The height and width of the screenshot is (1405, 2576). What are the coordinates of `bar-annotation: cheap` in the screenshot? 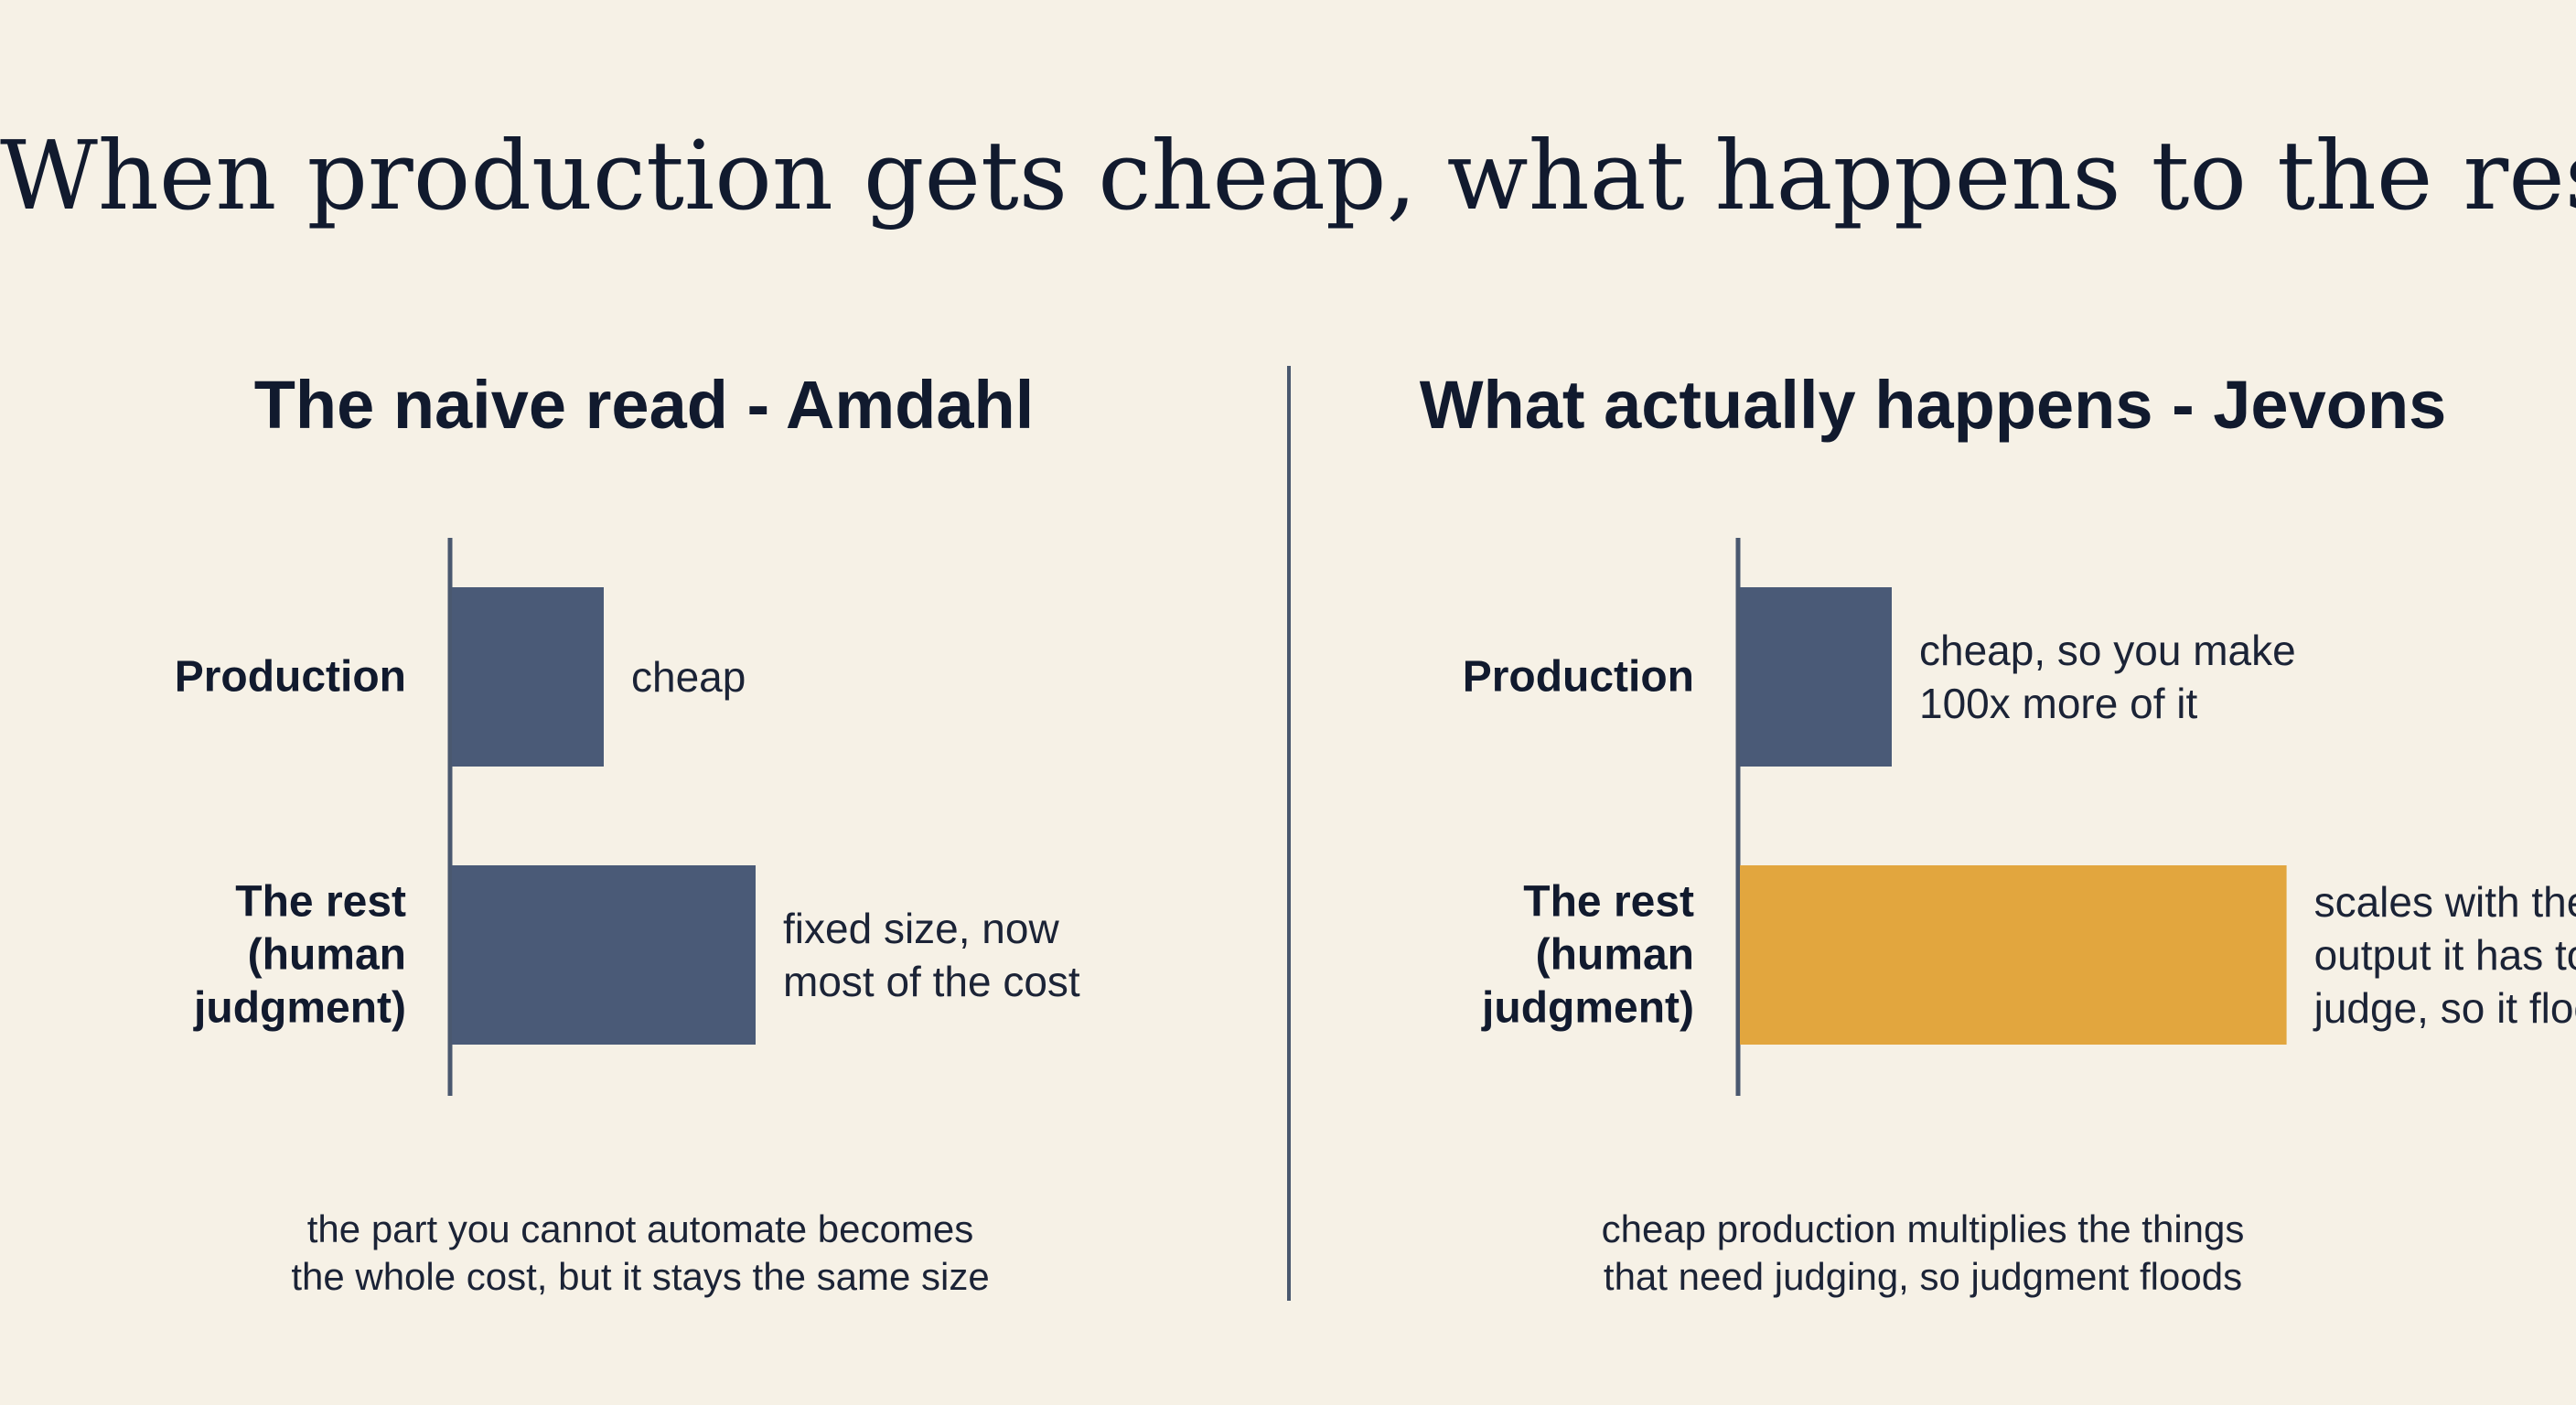 It's located at (689, 677).